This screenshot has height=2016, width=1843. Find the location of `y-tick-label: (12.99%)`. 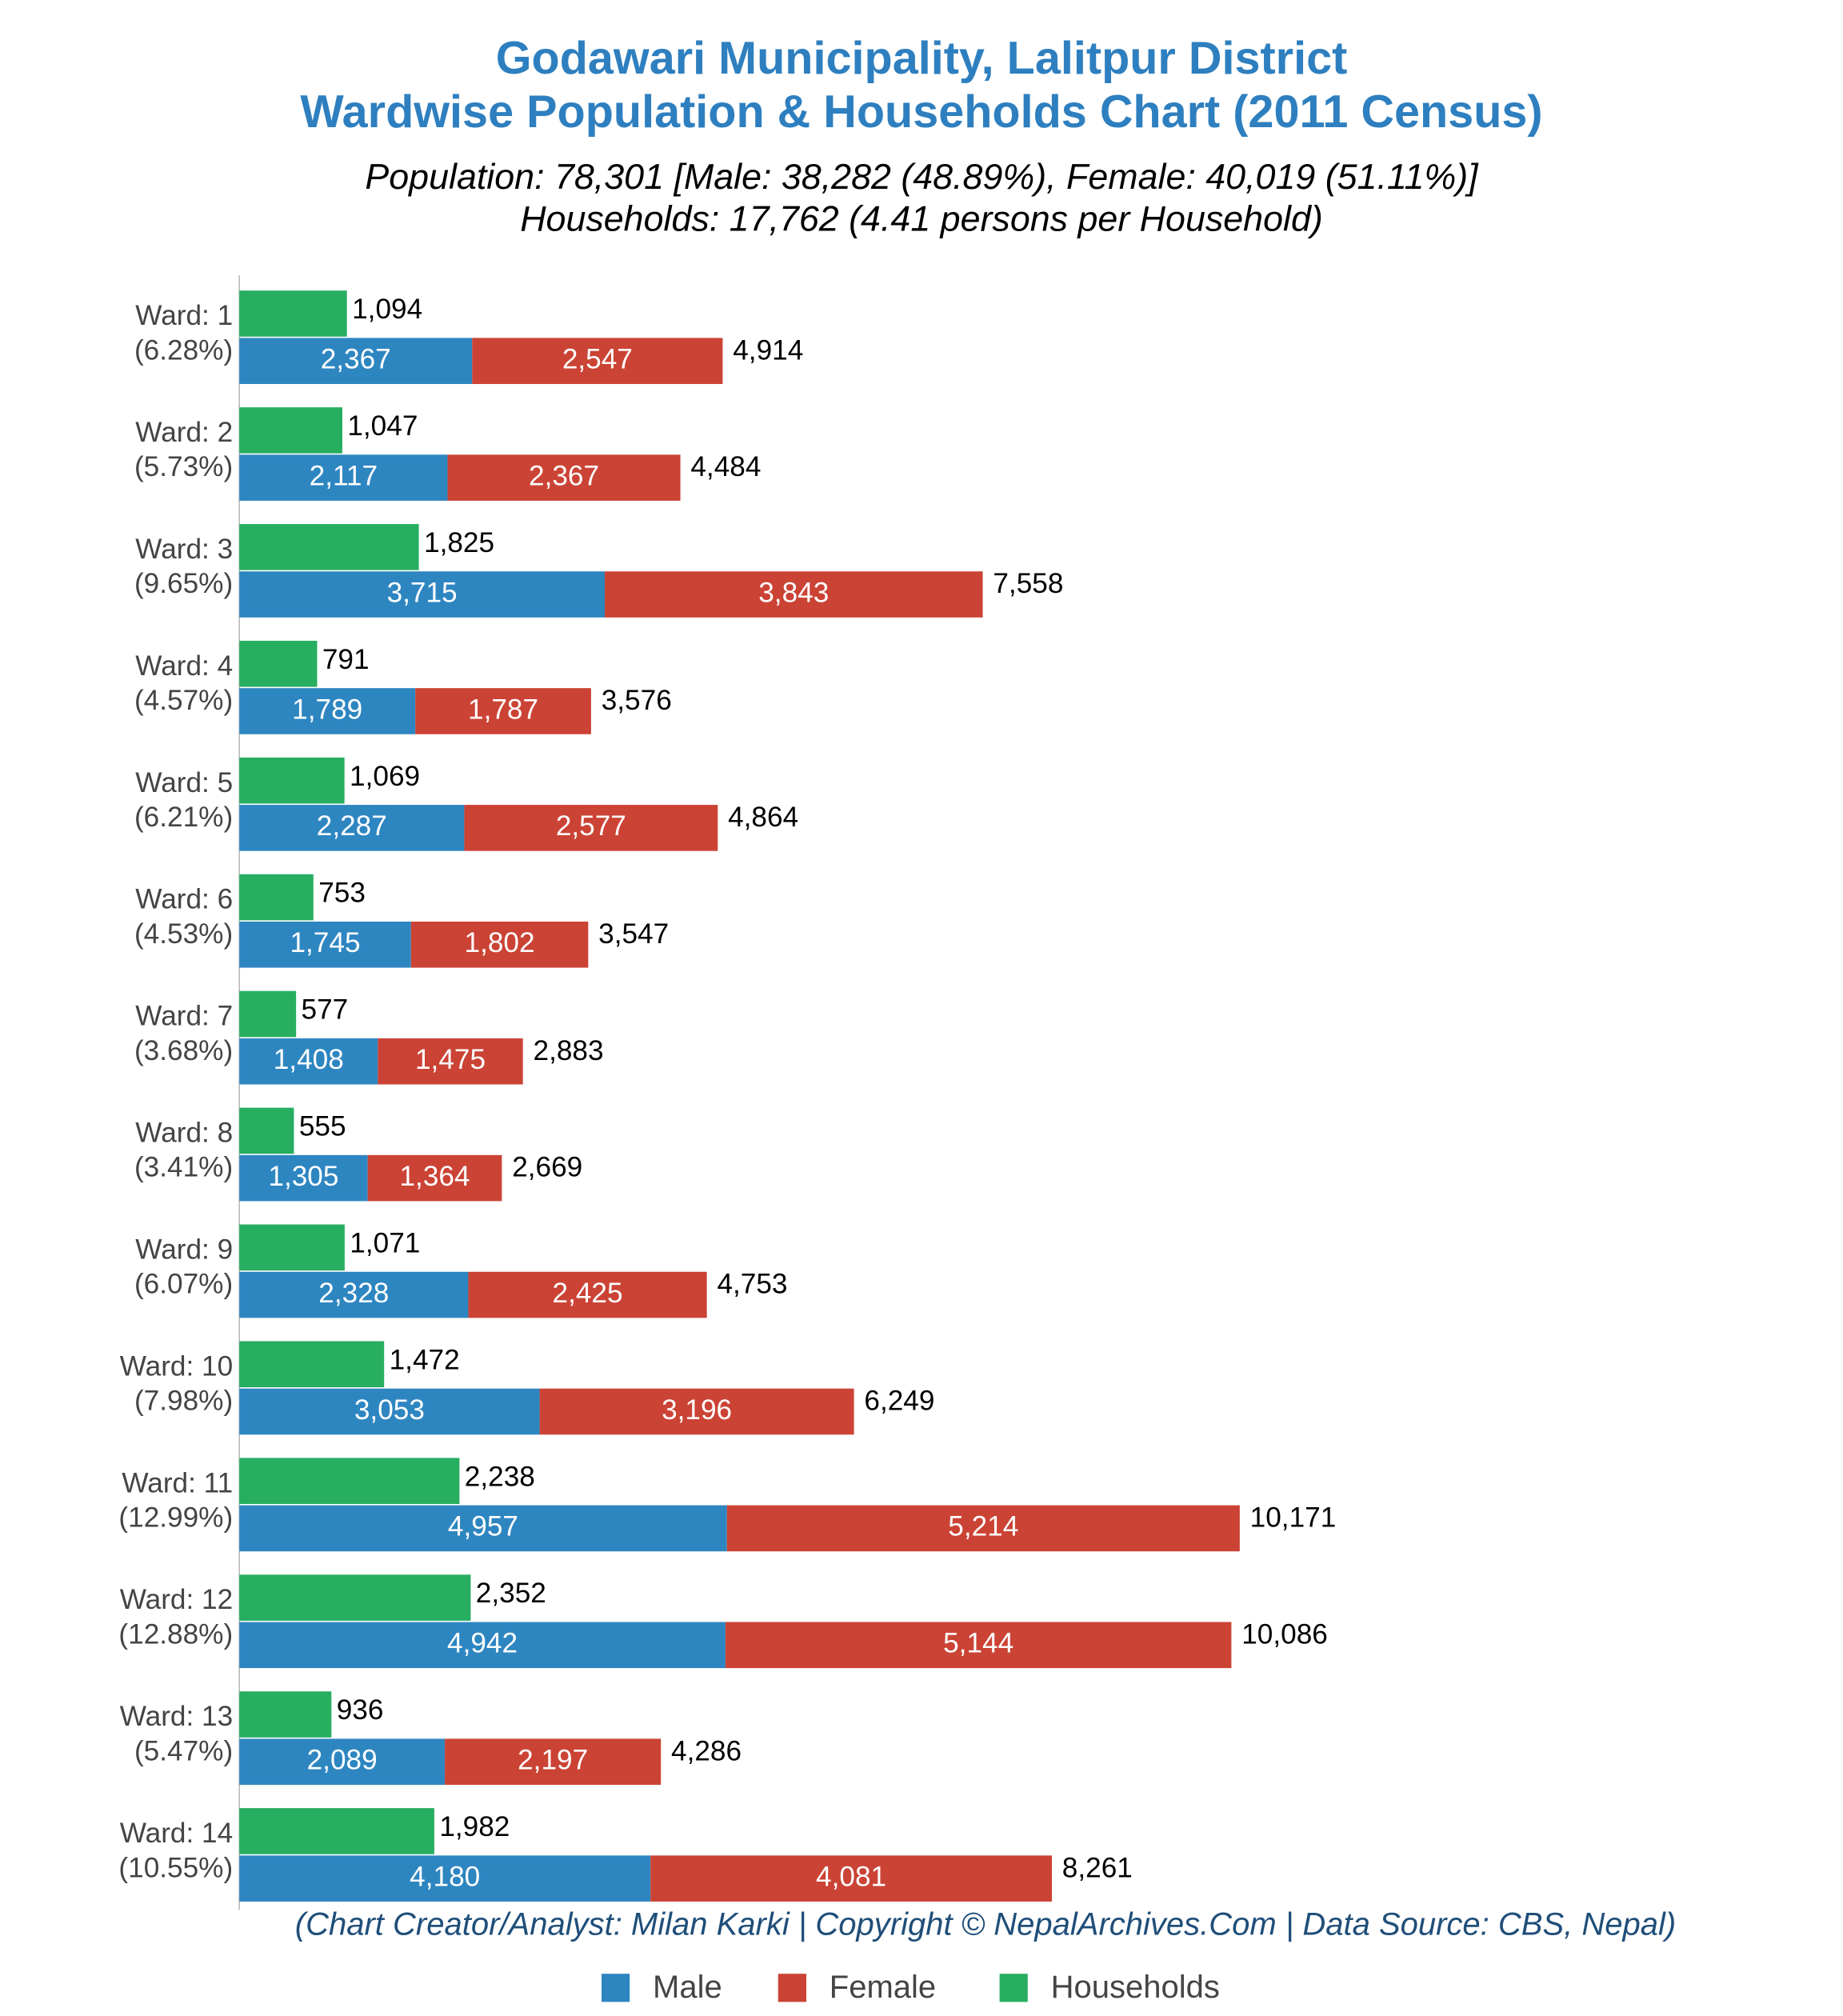

y-tick-label: (12.99%) is located at coordinates (175, 1517).